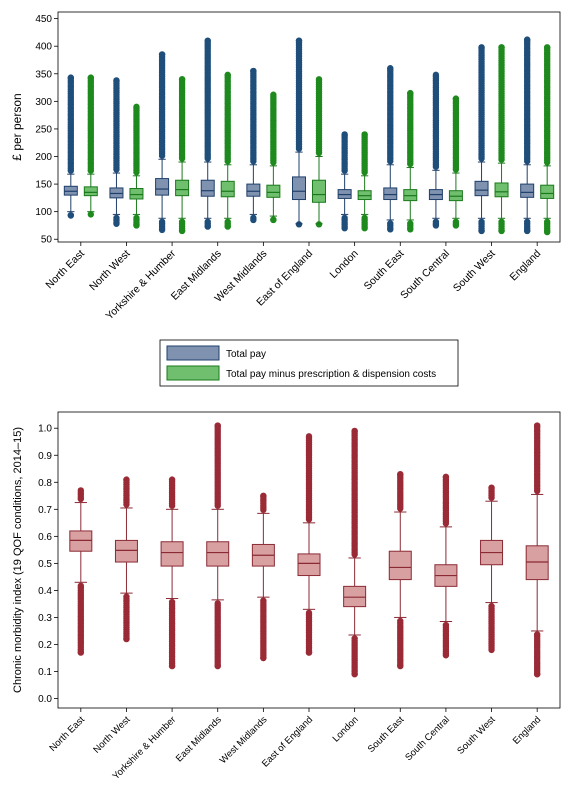 The width and height of the screenshot is (568, 806). Describe the element at coordinates (43, 157) in the screenshot. I see `y-tick-label: 200` at that location.